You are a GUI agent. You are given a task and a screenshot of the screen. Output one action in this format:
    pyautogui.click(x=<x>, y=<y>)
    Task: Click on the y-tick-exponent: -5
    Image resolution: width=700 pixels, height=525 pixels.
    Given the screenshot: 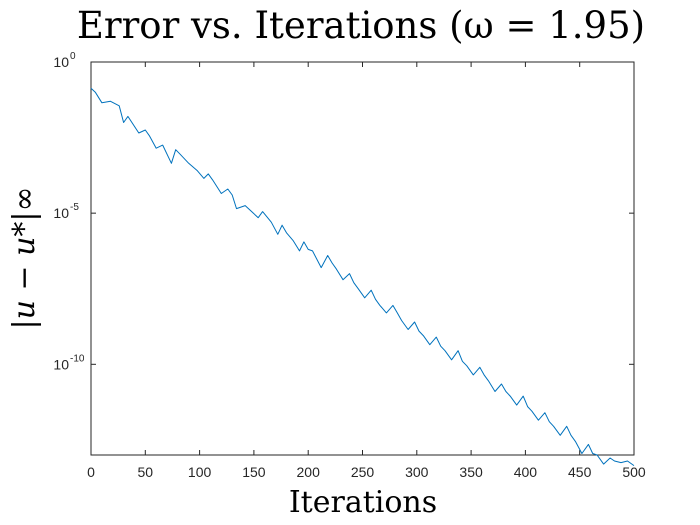 What is the action you would take?
    pyautogui.click(x=74, y=207)
    